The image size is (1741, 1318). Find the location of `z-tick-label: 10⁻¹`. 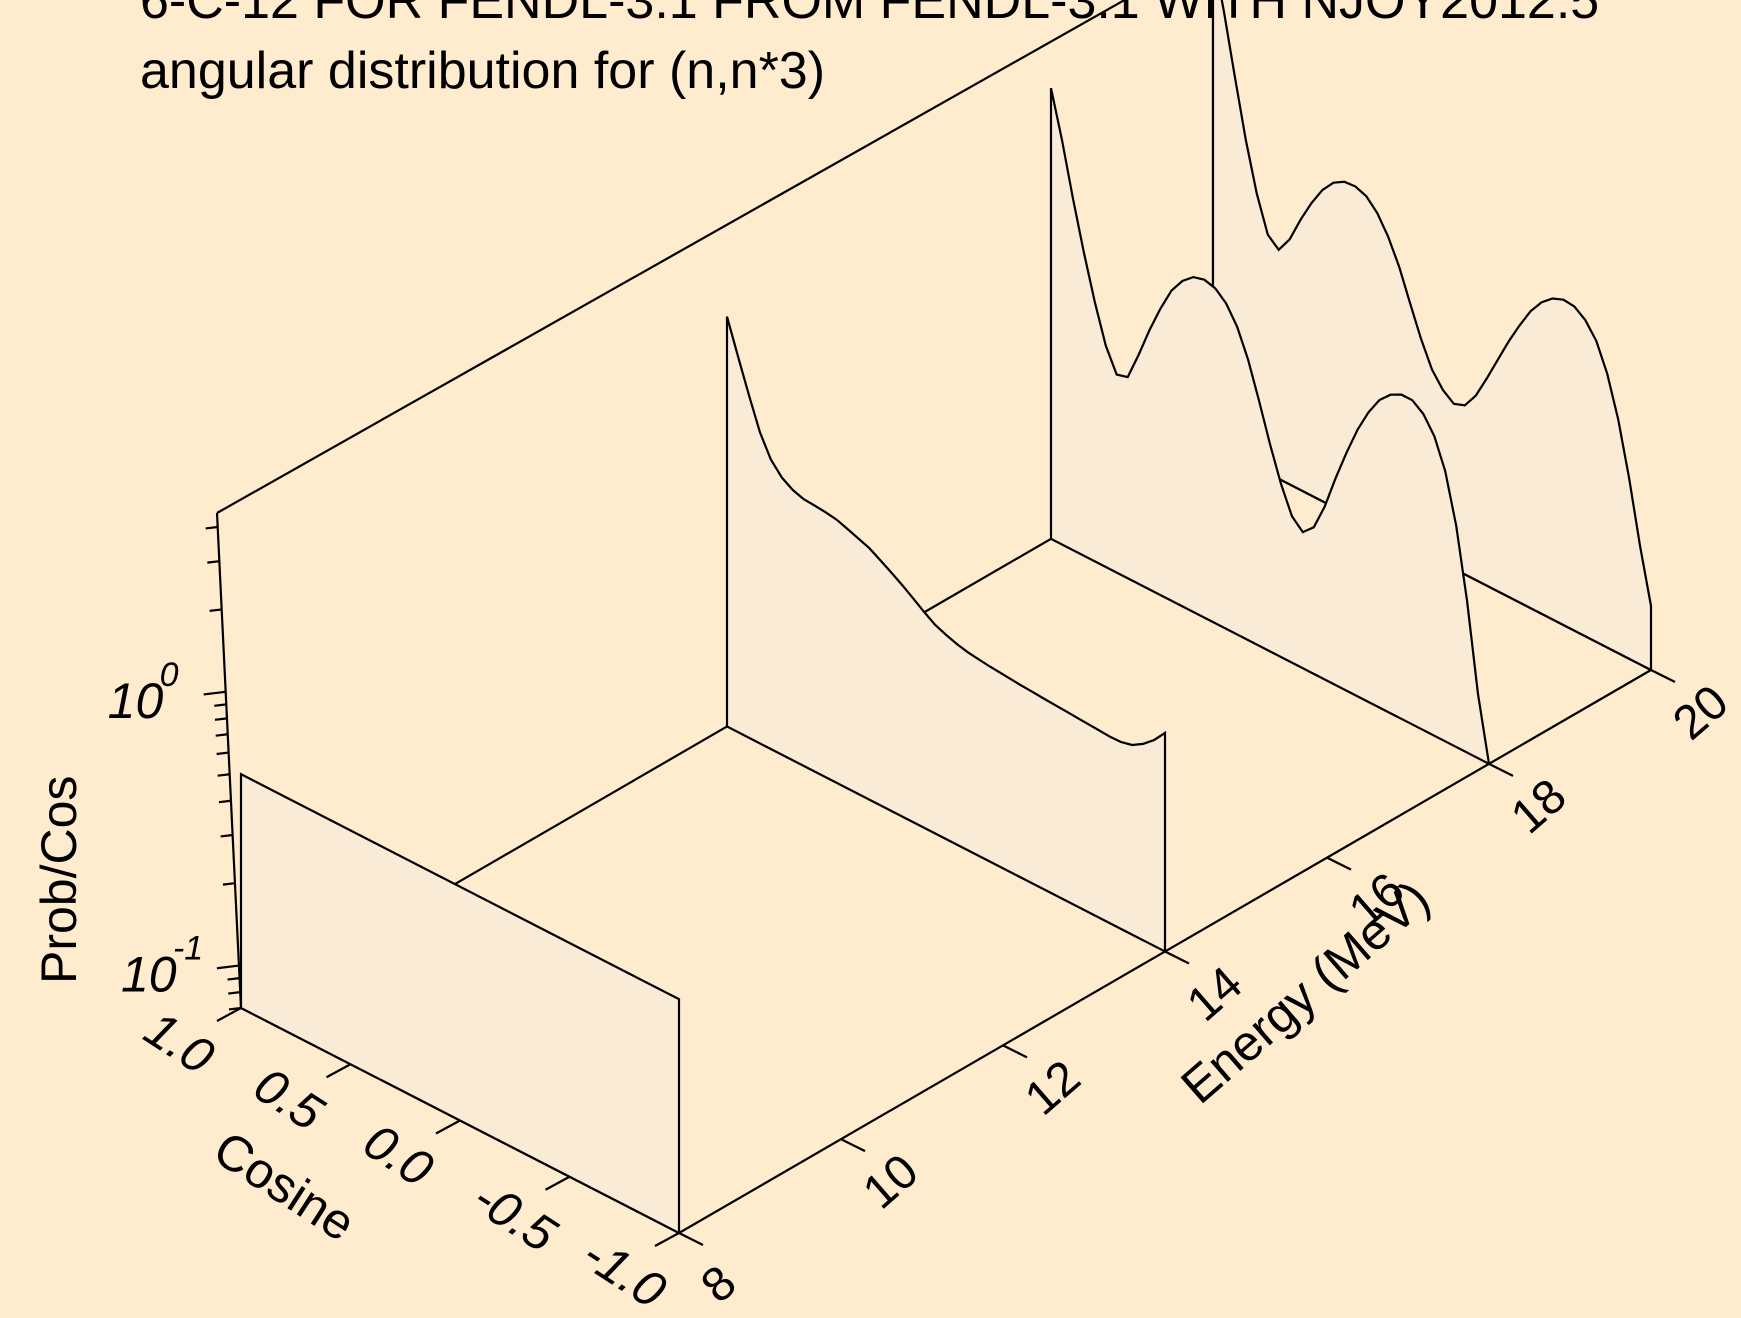

z-tick-label: 10⁻¹ is located at coordinates (162, 966).